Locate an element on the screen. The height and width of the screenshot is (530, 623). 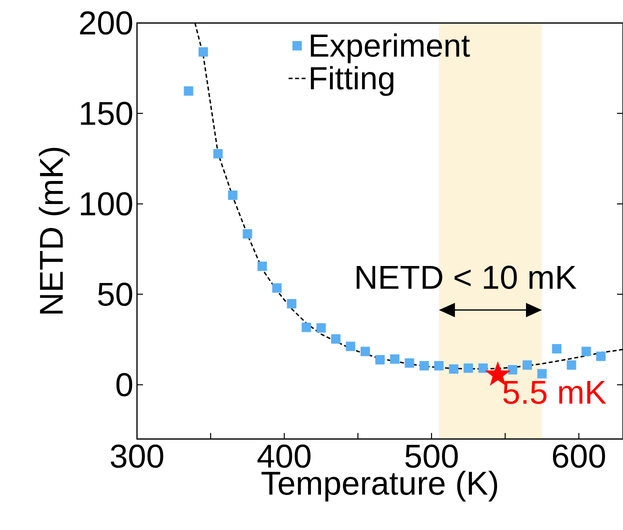
legend-label: Fitting is located at coordinates (352, 81).